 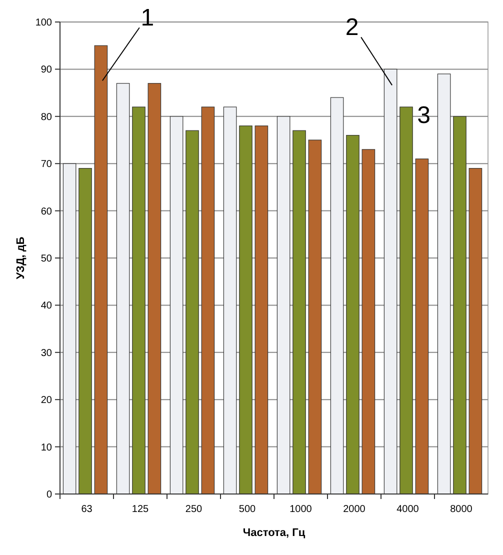 I want to click on y-tick-label: 80, so click(x=46, y=117).